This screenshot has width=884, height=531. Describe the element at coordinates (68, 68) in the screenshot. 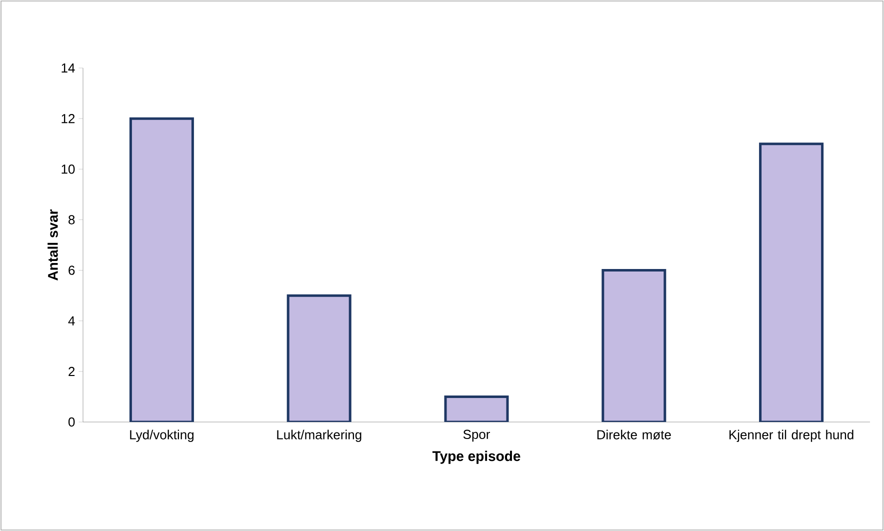

I see `y-tick-label: 14` at that location.